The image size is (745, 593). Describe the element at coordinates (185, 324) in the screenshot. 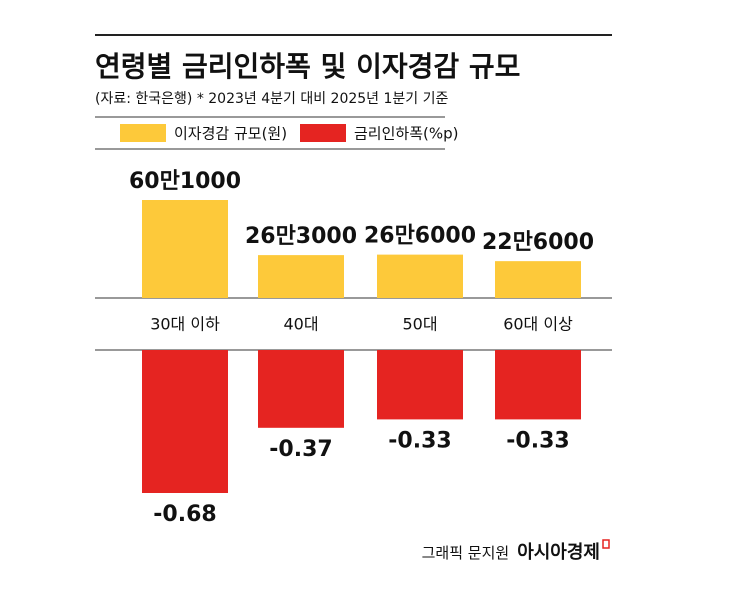

I see `x-tick-label: 30대 이하` at that location.